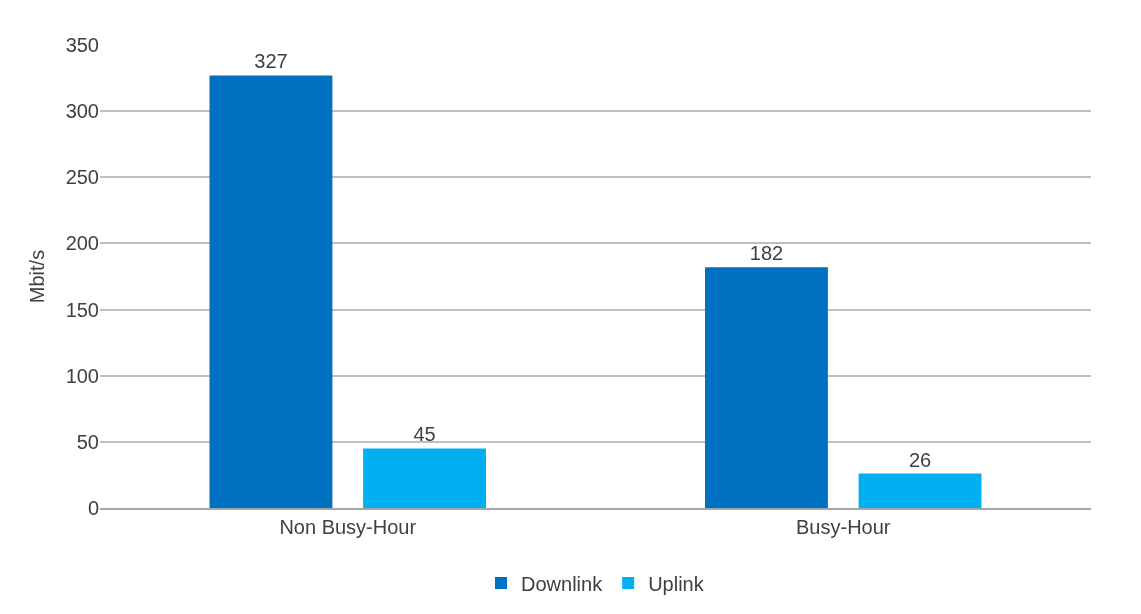 The image size is (1141, 614). I want to click on x-tick-label: Busy-Hour, so click(843, 527).